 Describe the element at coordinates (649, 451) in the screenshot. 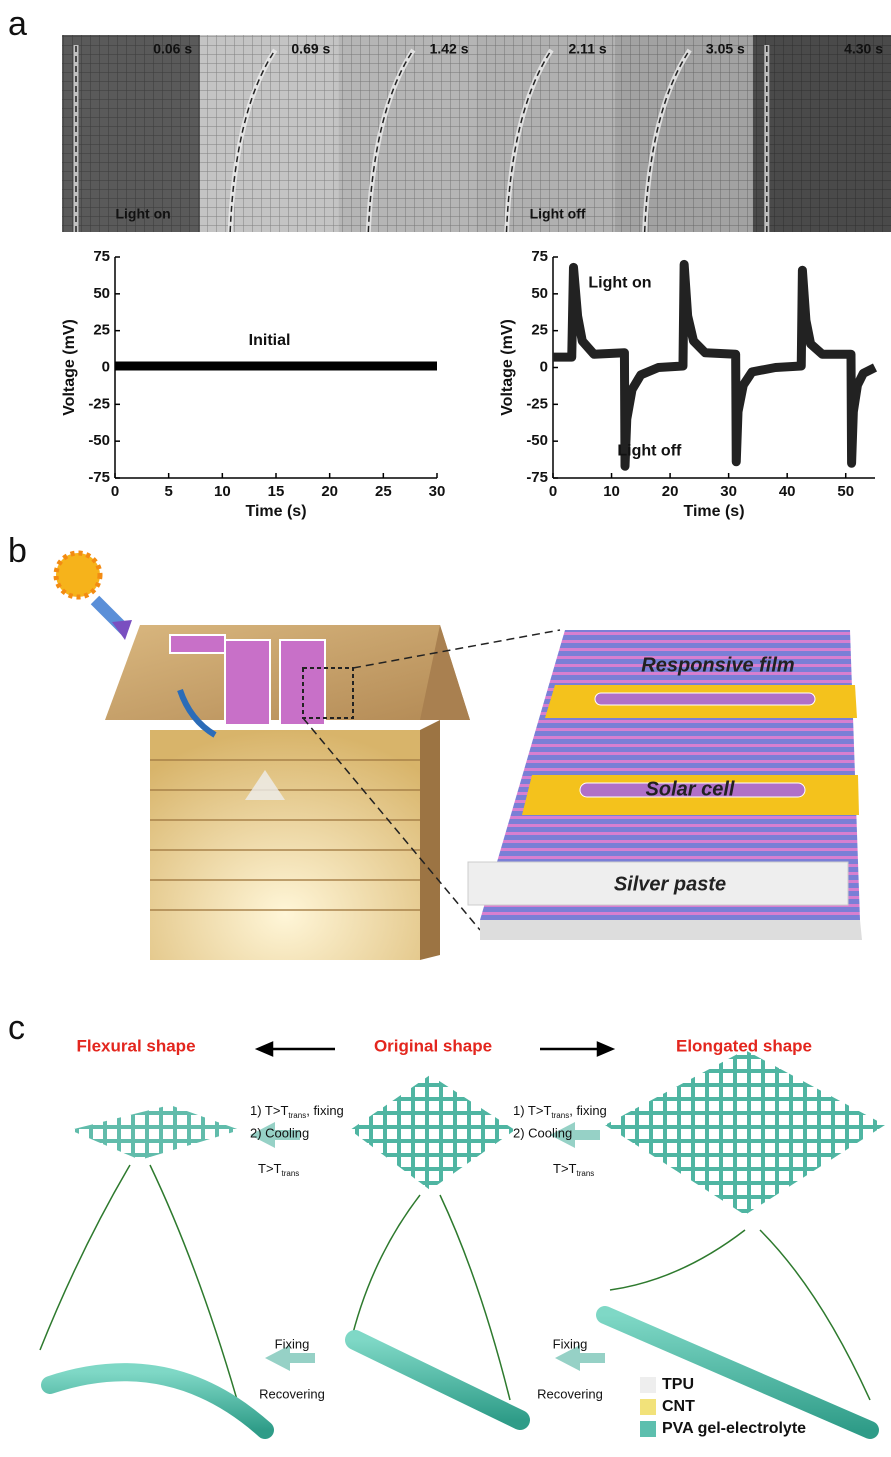

I see `annotation: Light off` at that location.